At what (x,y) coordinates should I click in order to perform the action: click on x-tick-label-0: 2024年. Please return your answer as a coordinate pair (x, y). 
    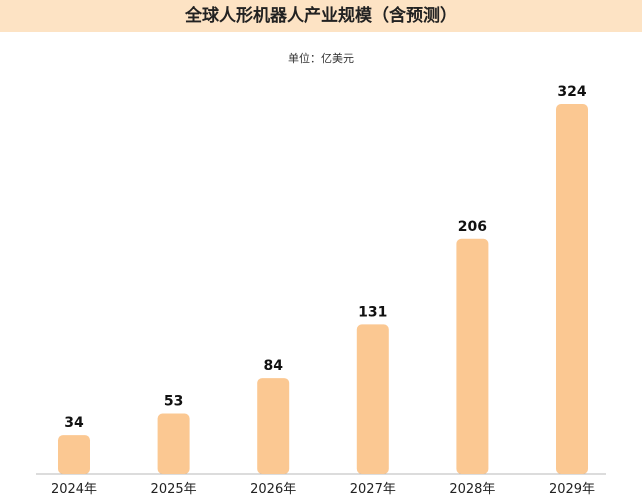
    Looking at the image, I should click on (74, 489).